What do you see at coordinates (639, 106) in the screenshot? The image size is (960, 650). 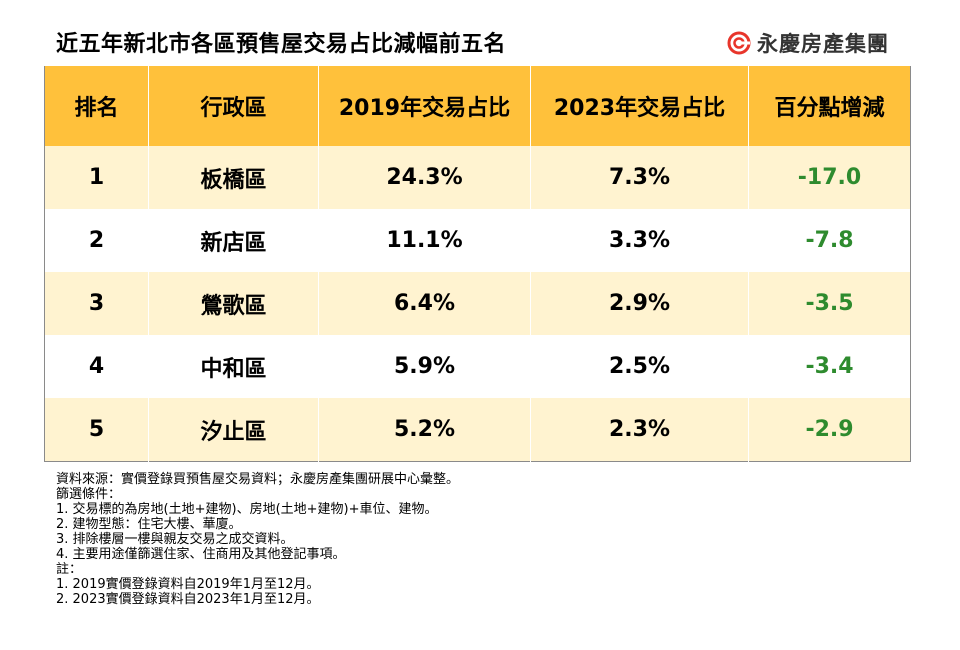 I see `header-share-2023: 2023年交易占比` at bounding box center [639, 106].